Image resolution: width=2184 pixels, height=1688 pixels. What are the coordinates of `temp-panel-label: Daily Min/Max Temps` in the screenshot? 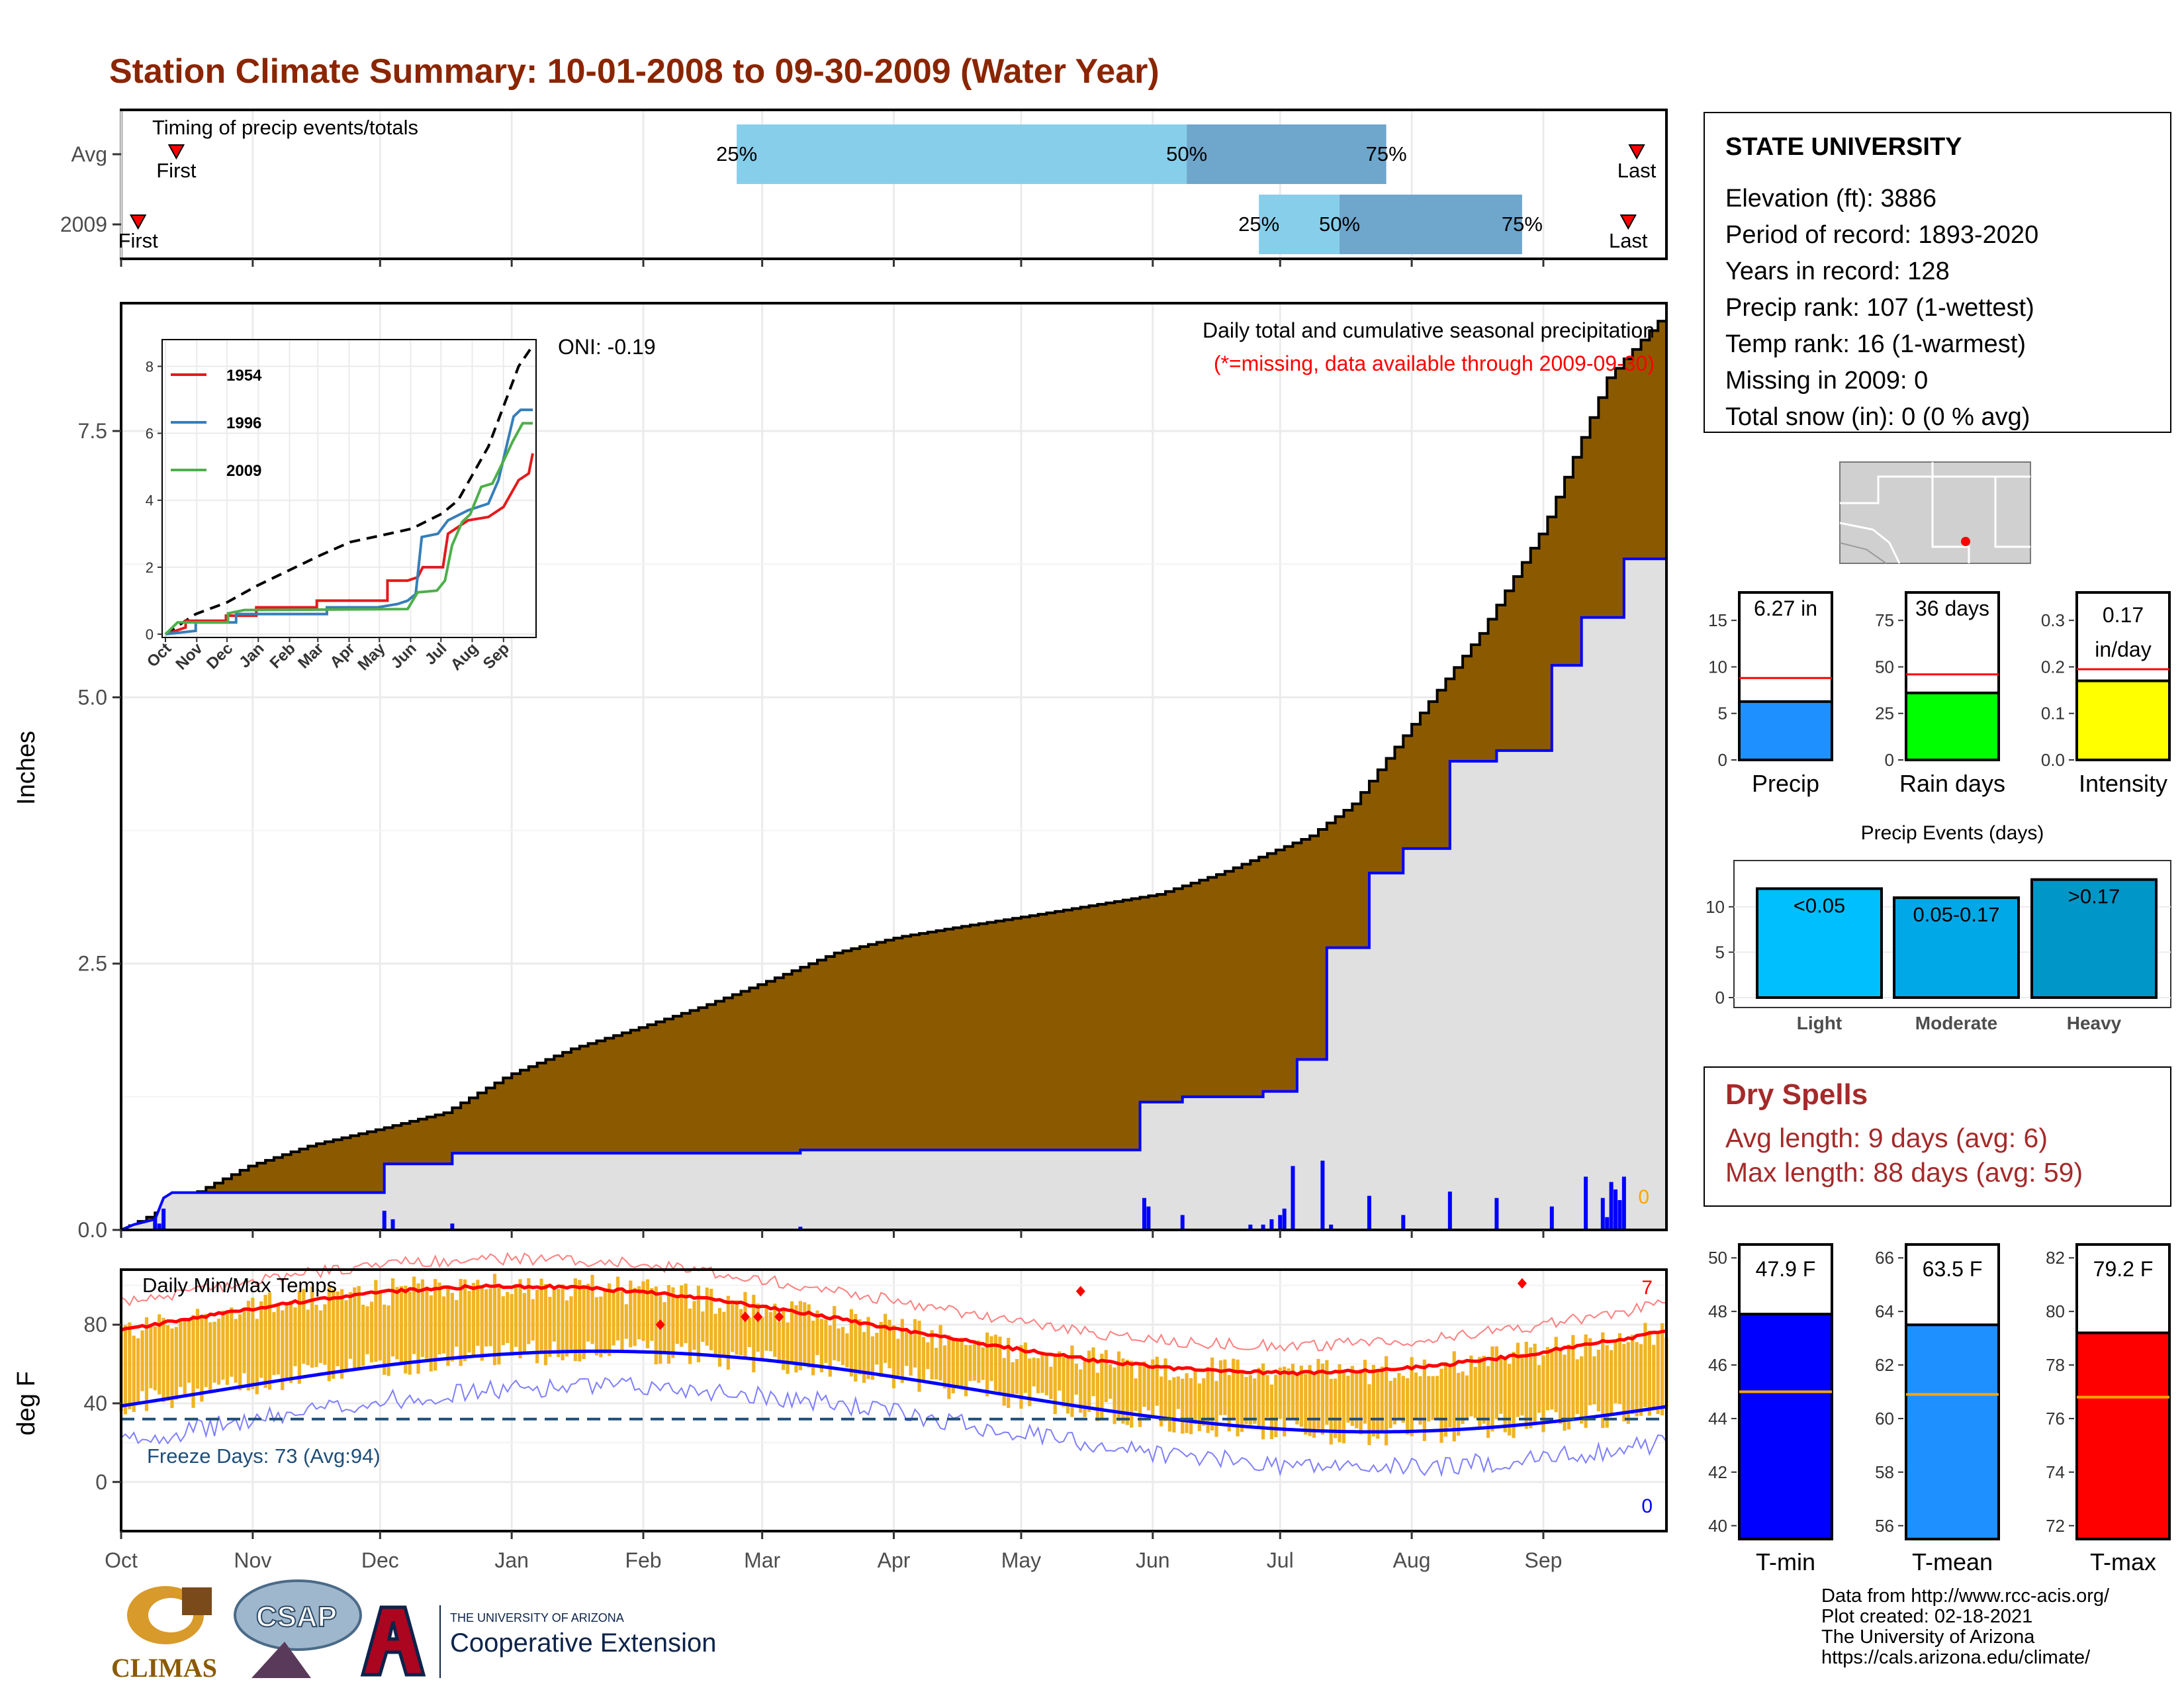 It's located at (240, 1285).